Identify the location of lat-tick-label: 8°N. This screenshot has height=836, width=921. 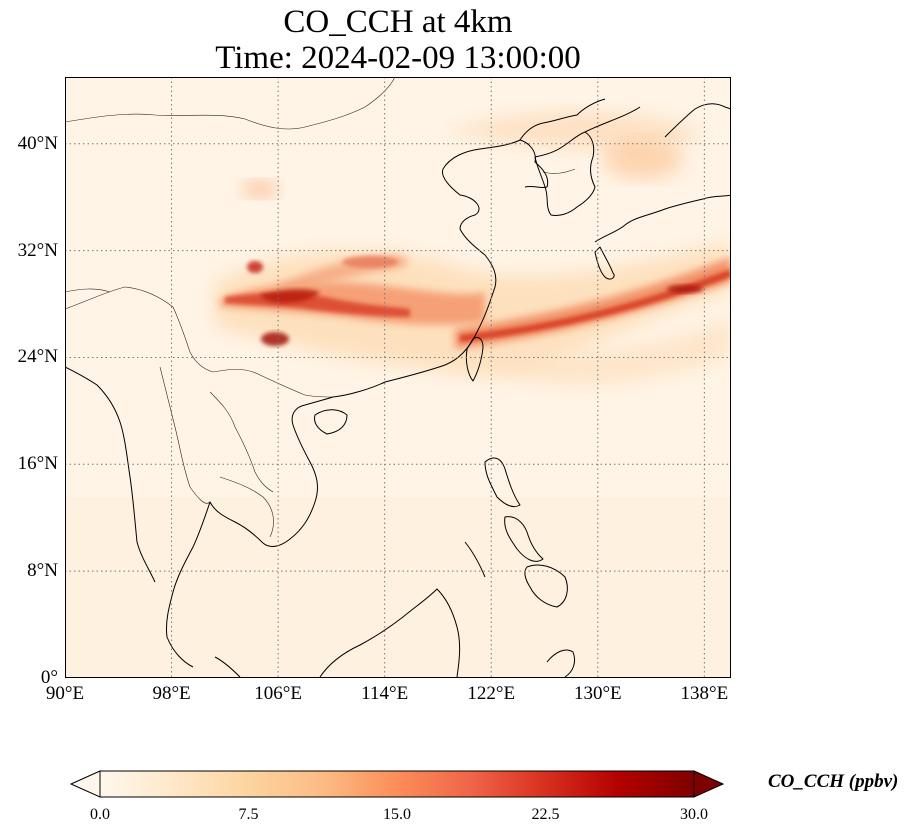
(42, 571).